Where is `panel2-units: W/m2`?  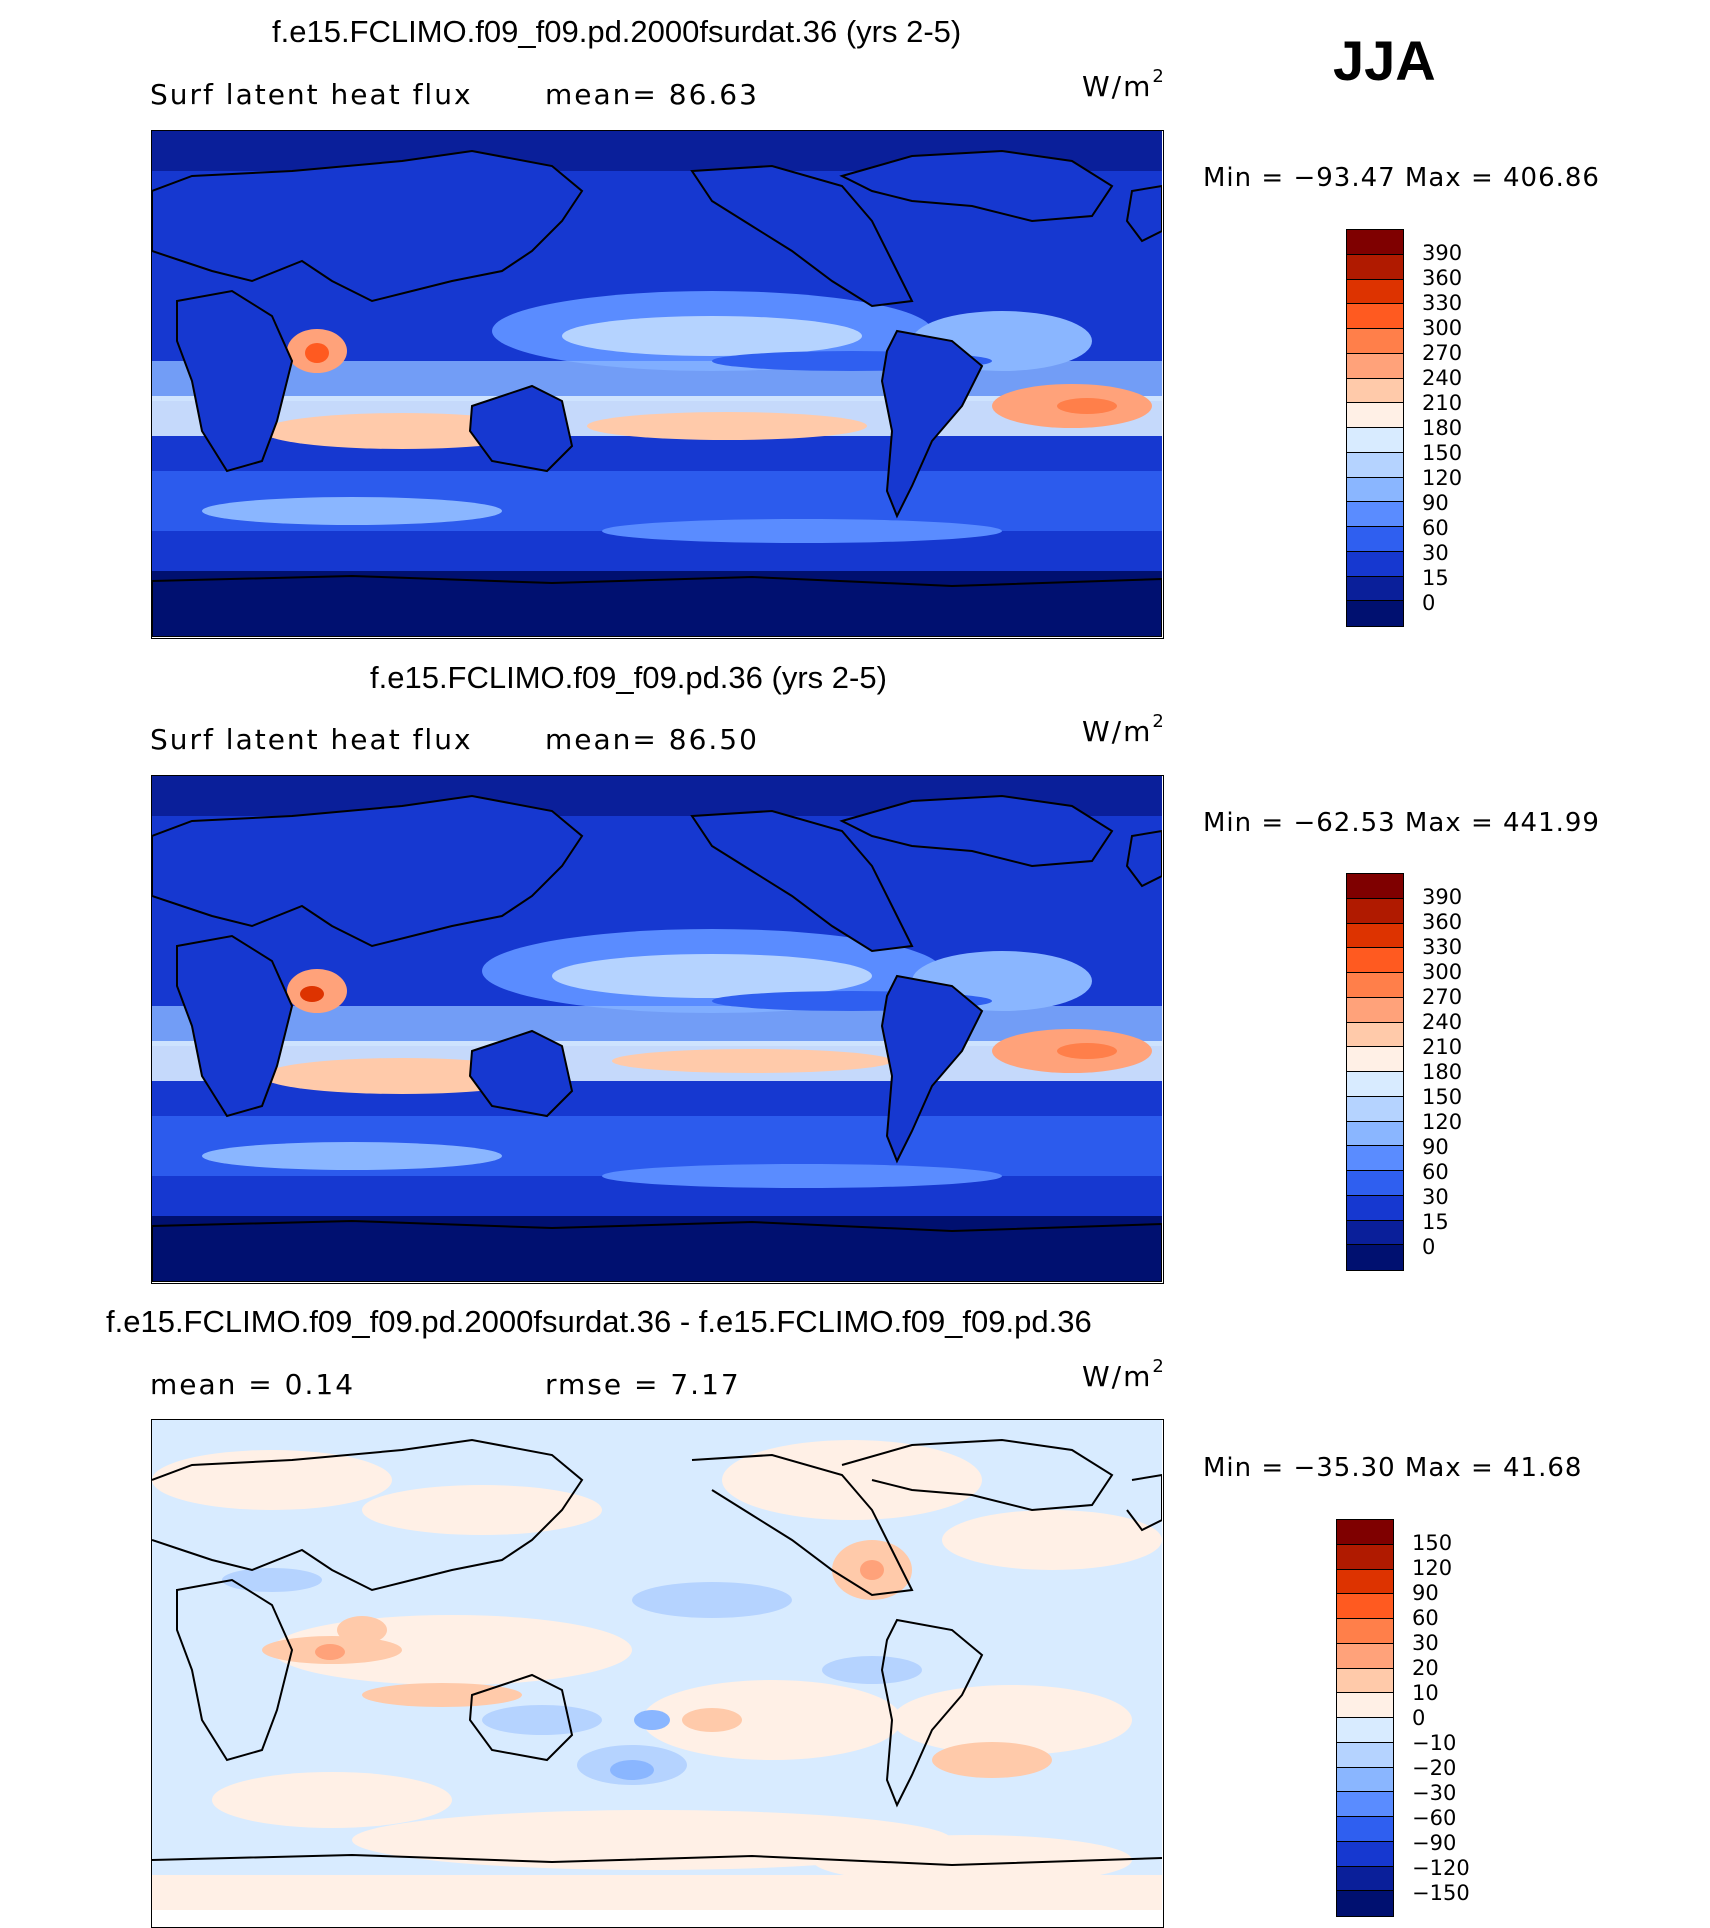
panel2-units: W/m2 is located at coordinates (1124, 729).